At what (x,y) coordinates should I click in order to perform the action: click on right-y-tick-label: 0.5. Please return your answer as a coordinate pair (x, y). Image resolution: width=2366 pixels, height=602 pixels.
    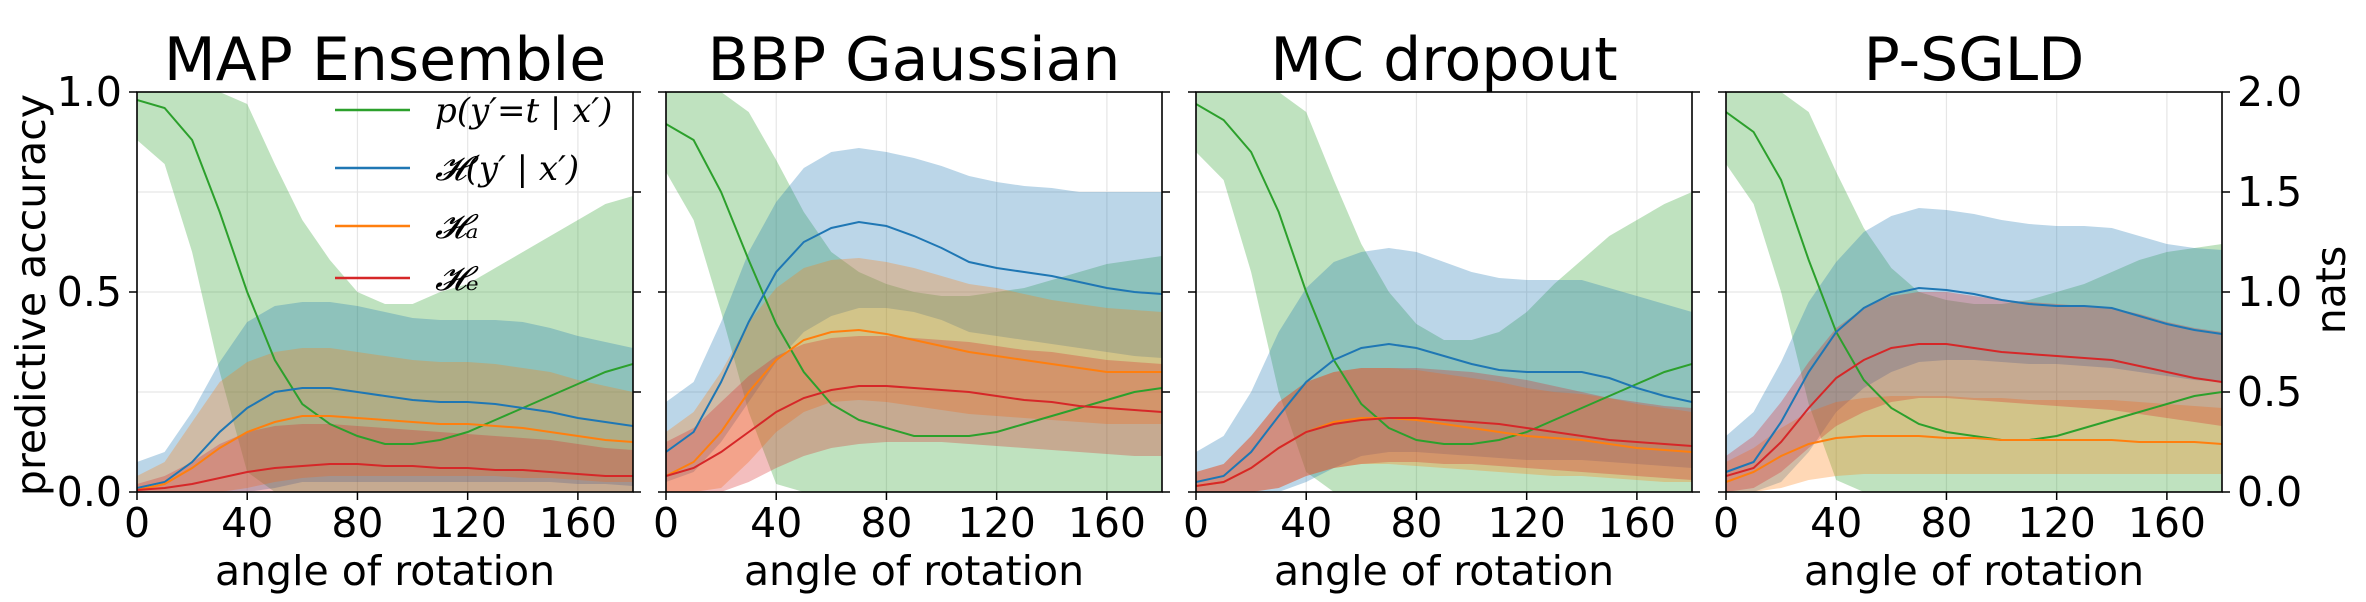
    Looking at the image, I should click on (2269, 392).